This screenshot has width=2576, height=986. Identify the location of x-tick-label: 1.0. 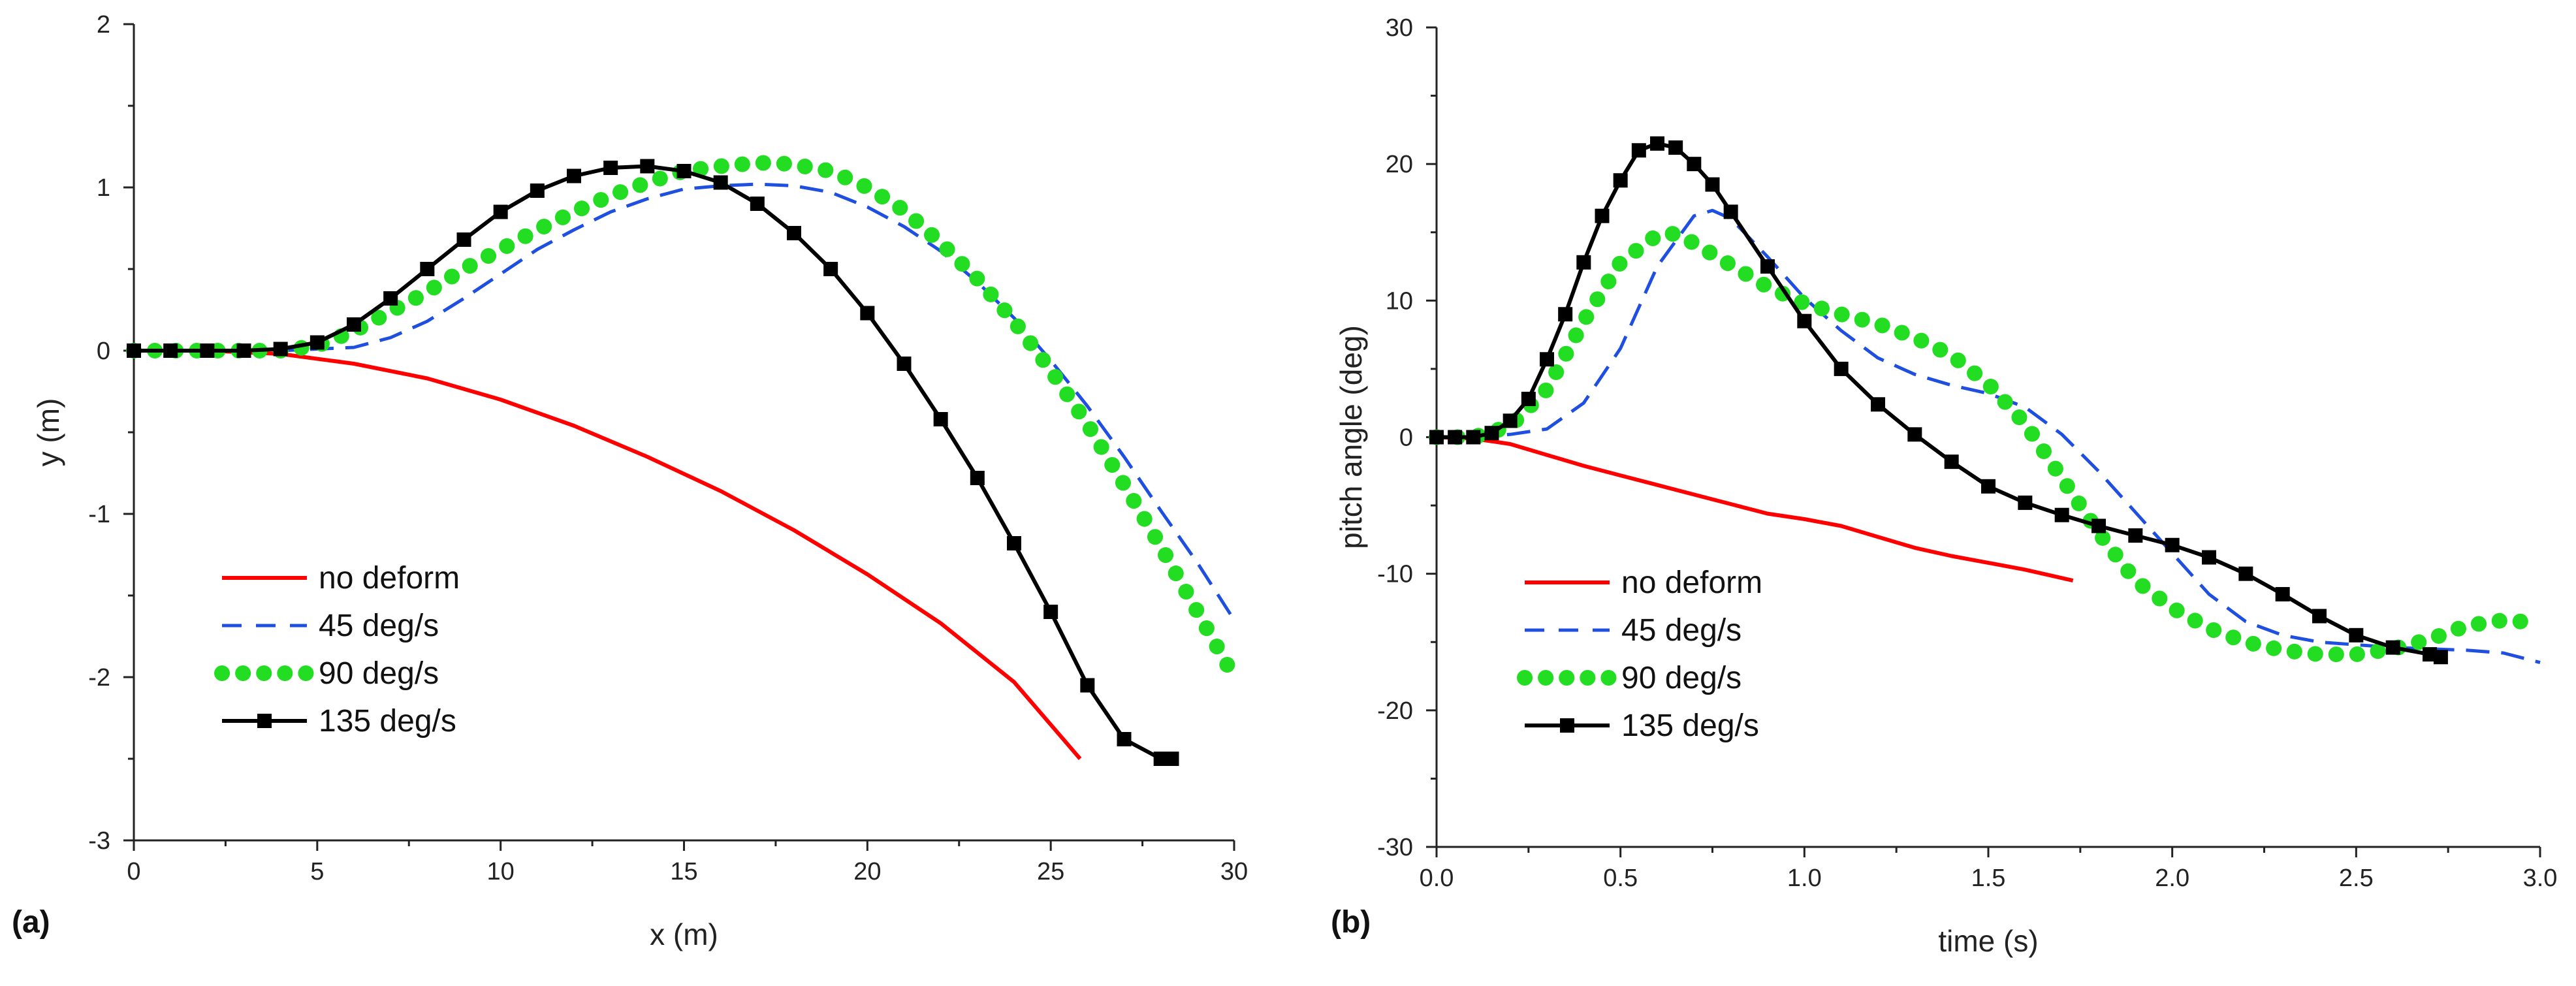
(1805, 878).